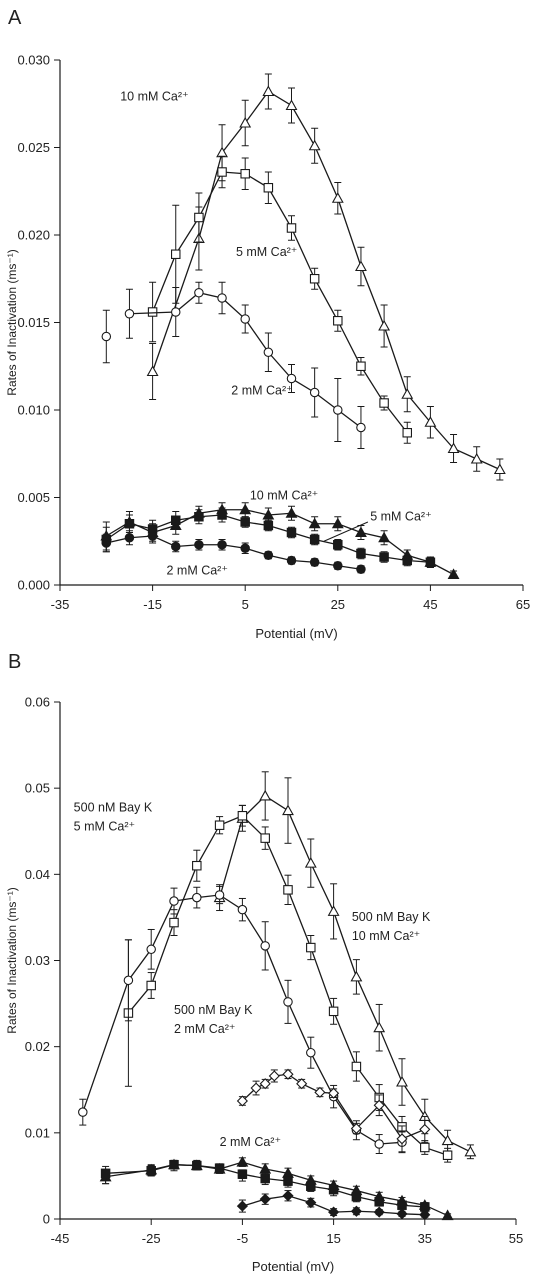  What do you see at coordinates (152, 604) in the screenshot?
I see `x-tick-label: -15` at bounding box center [152, 604].